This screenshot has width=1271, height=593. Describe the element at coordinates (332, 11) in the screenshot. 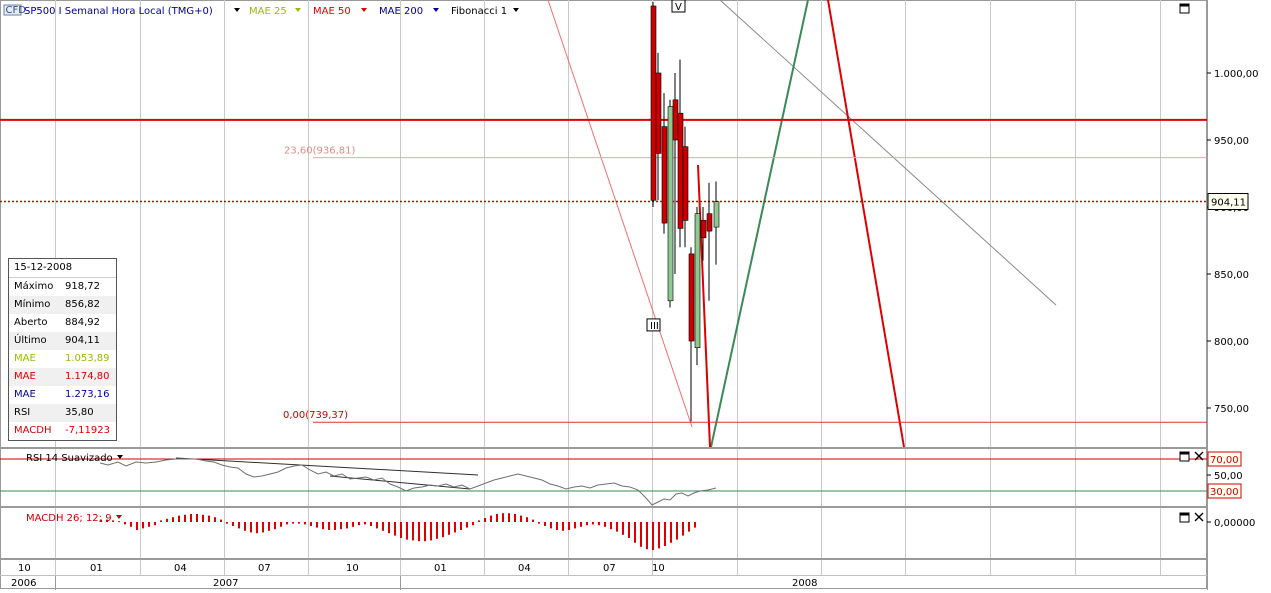

I see `indicator-label: MAE 50` at that location.